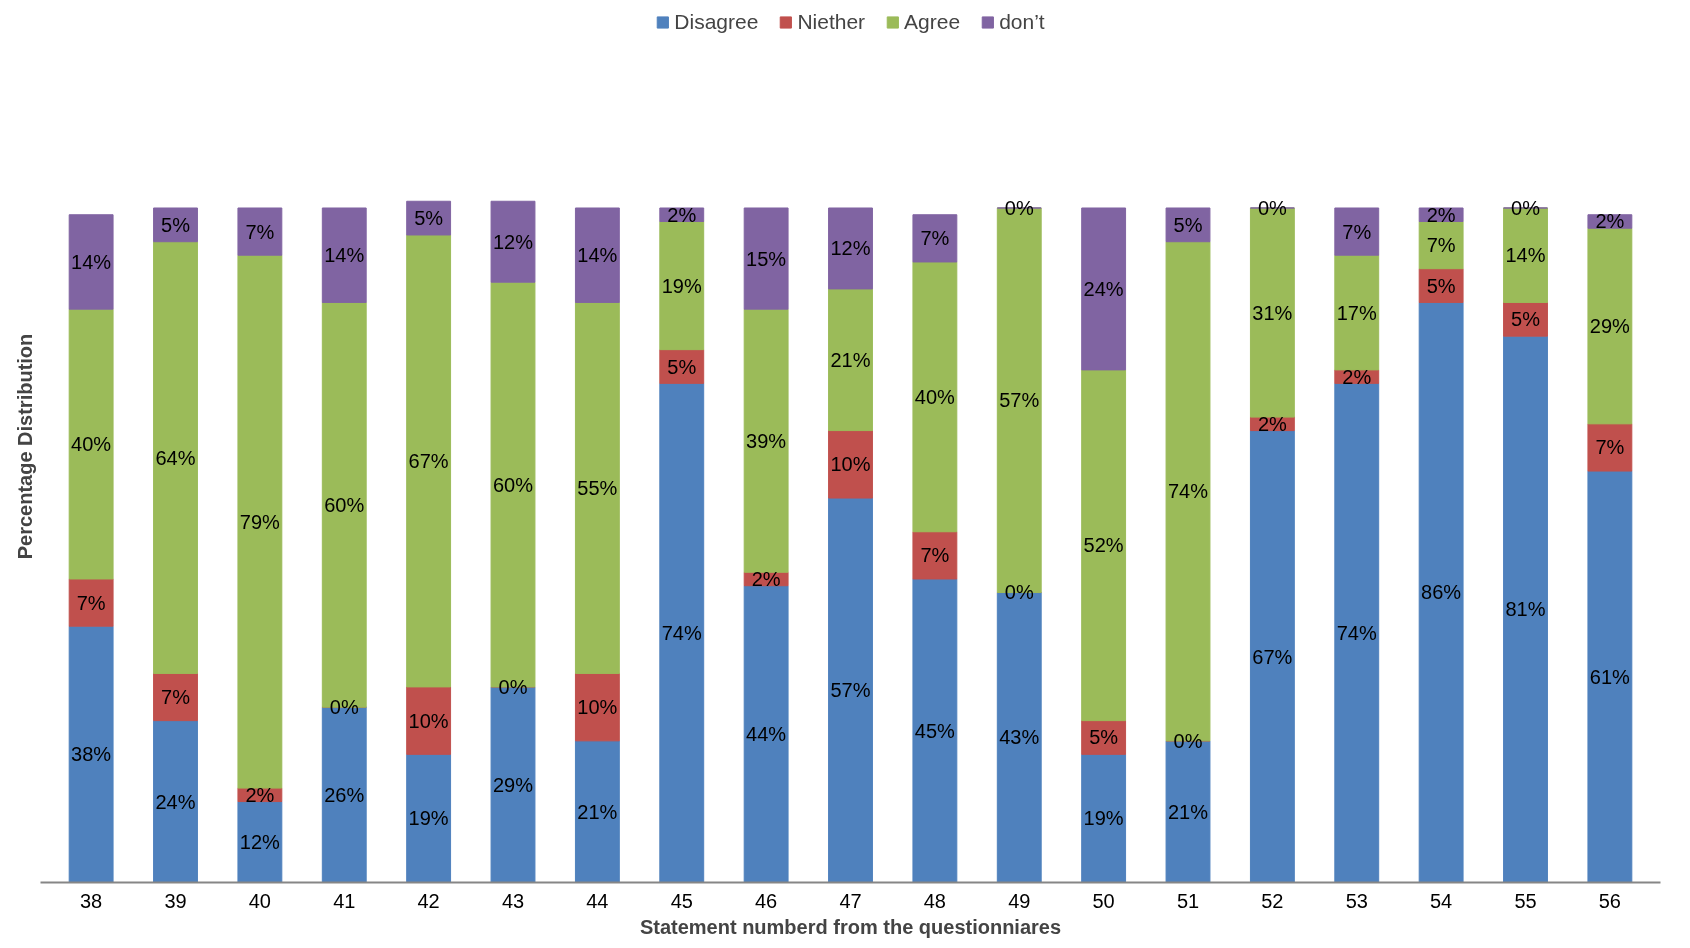  I want to click on x-tick-label: 56, so click(1609, 900).